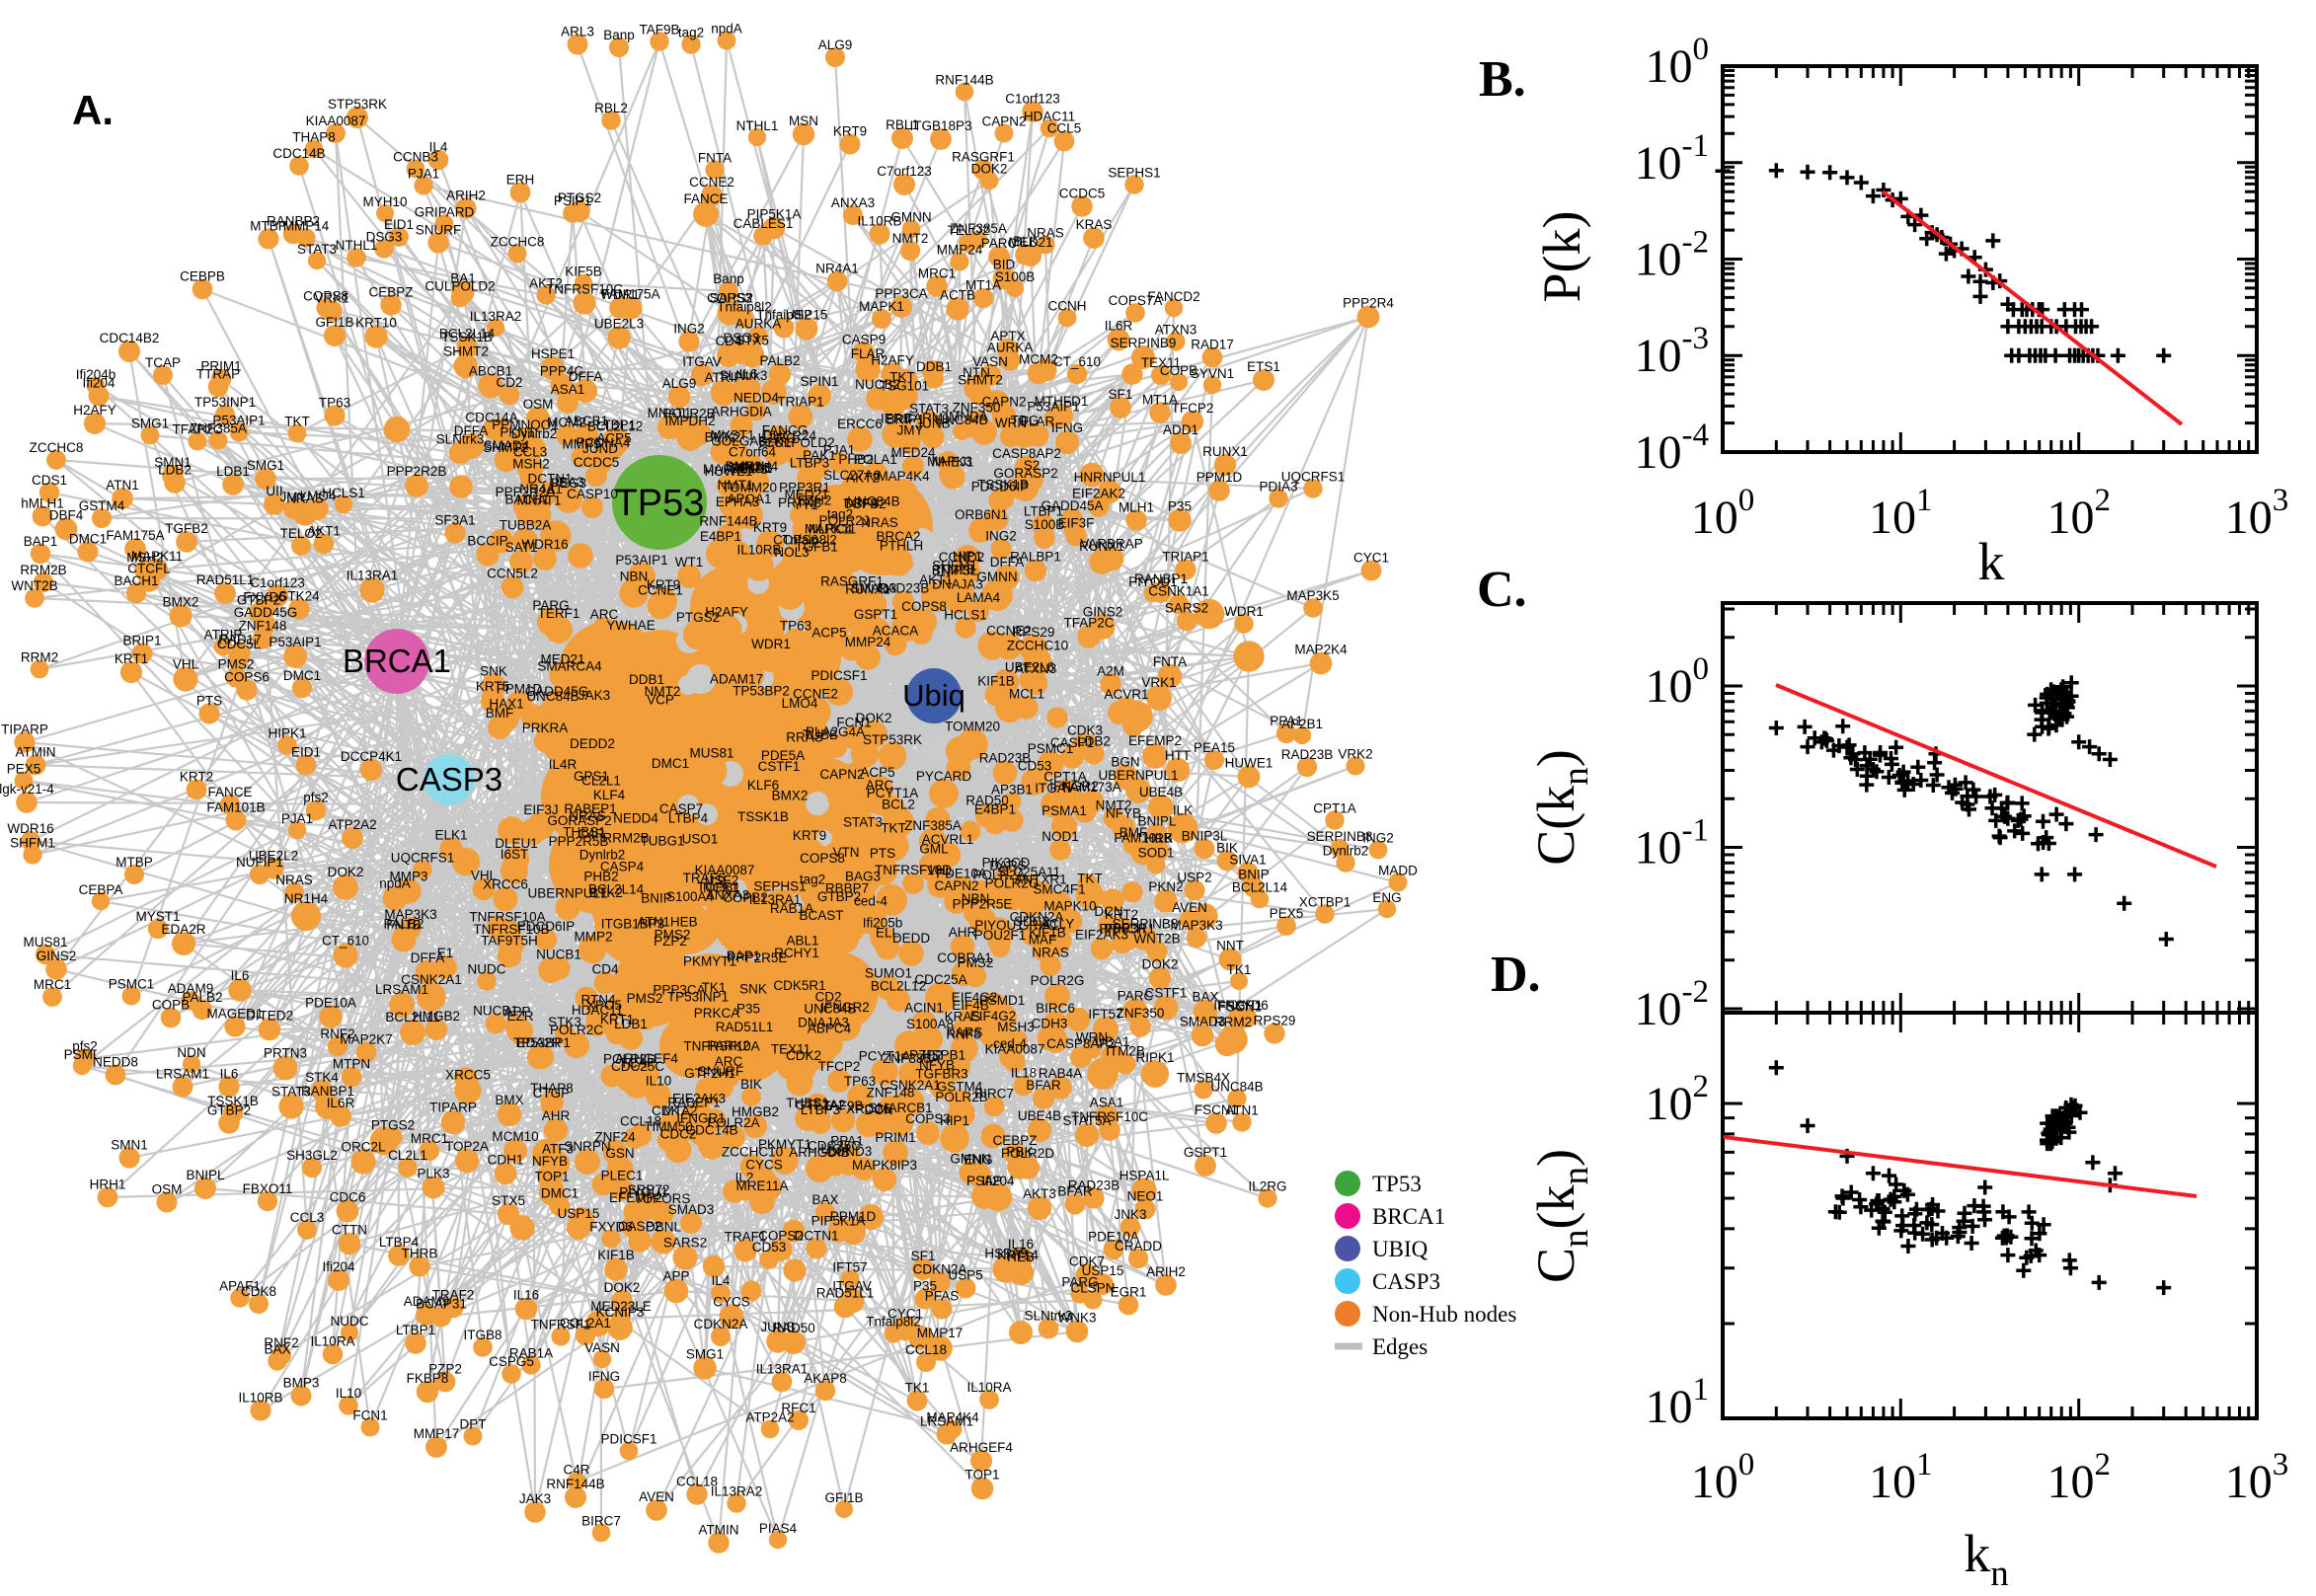 The height and width of the screenshot is (1596, 2316). I want to click on svg-text: SPIN1, so click(819, 381).